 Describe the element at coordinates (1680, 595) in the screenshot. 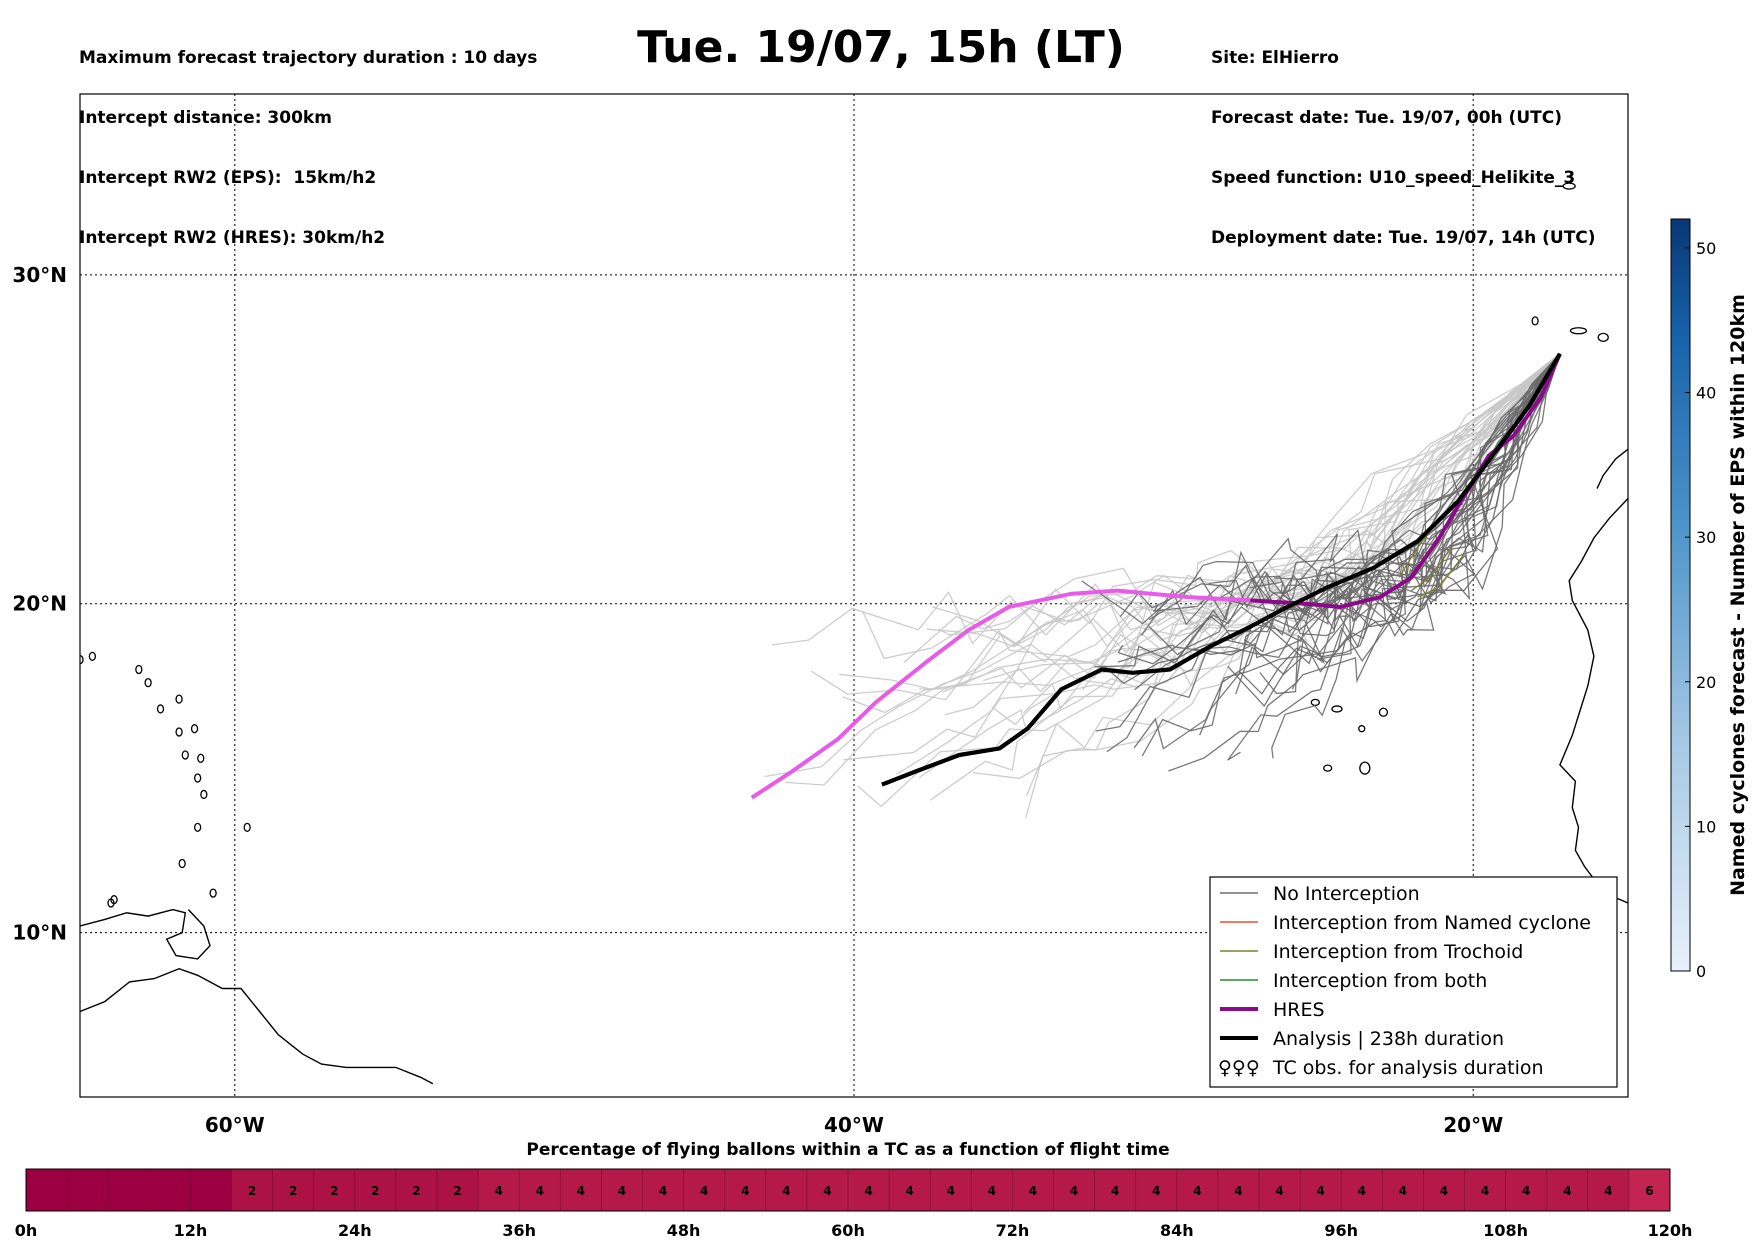

I see `colorbar-gradient` at that location.